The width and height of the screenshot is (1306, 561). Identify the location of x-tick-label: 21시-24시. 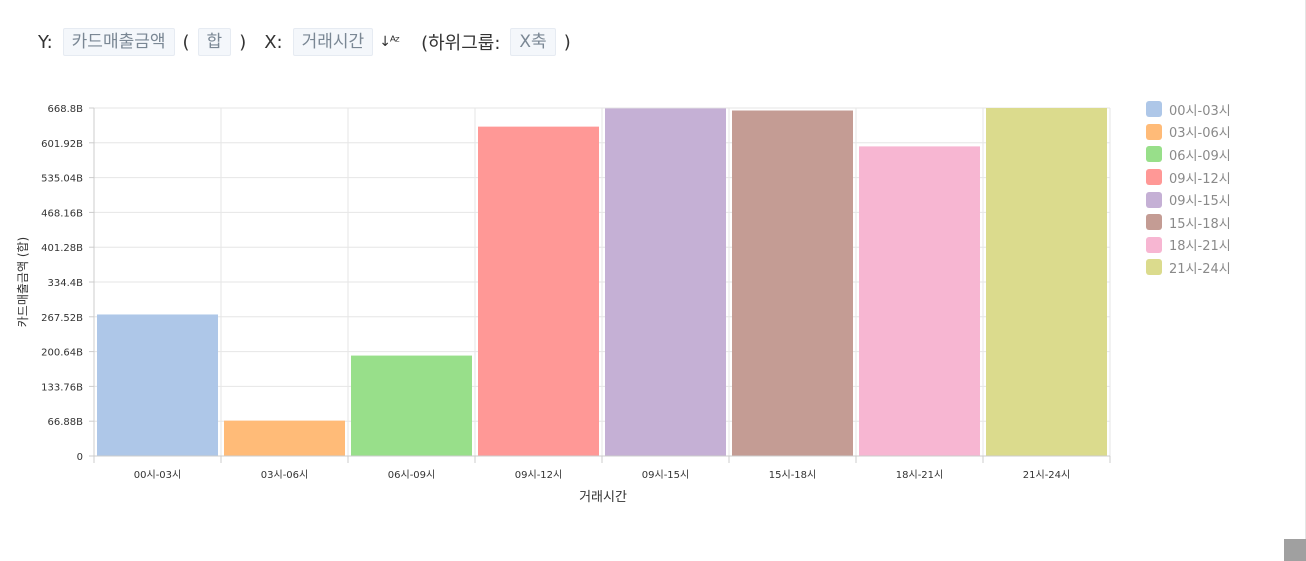
(1046, 475).